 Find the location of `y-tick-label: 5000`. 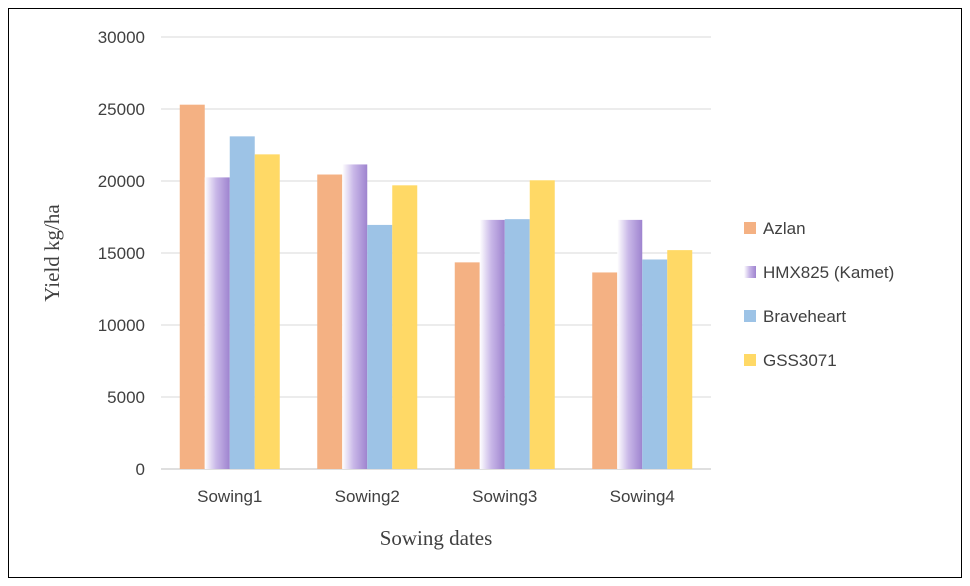

y-tick-label: 5000 is located at coordinates (126, 397).